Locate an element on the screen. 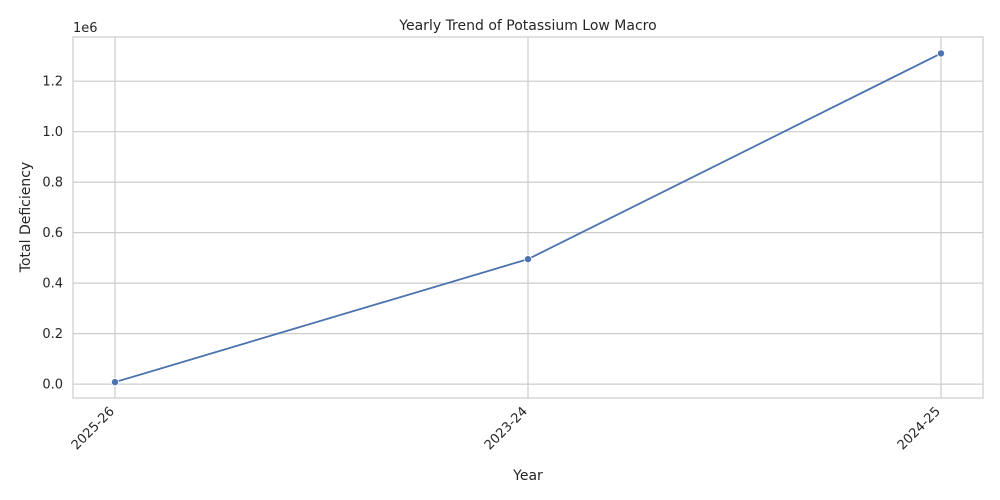  chart-title: Yearly Trend of Potassium Low Macro is located at coordinates (527, 26).